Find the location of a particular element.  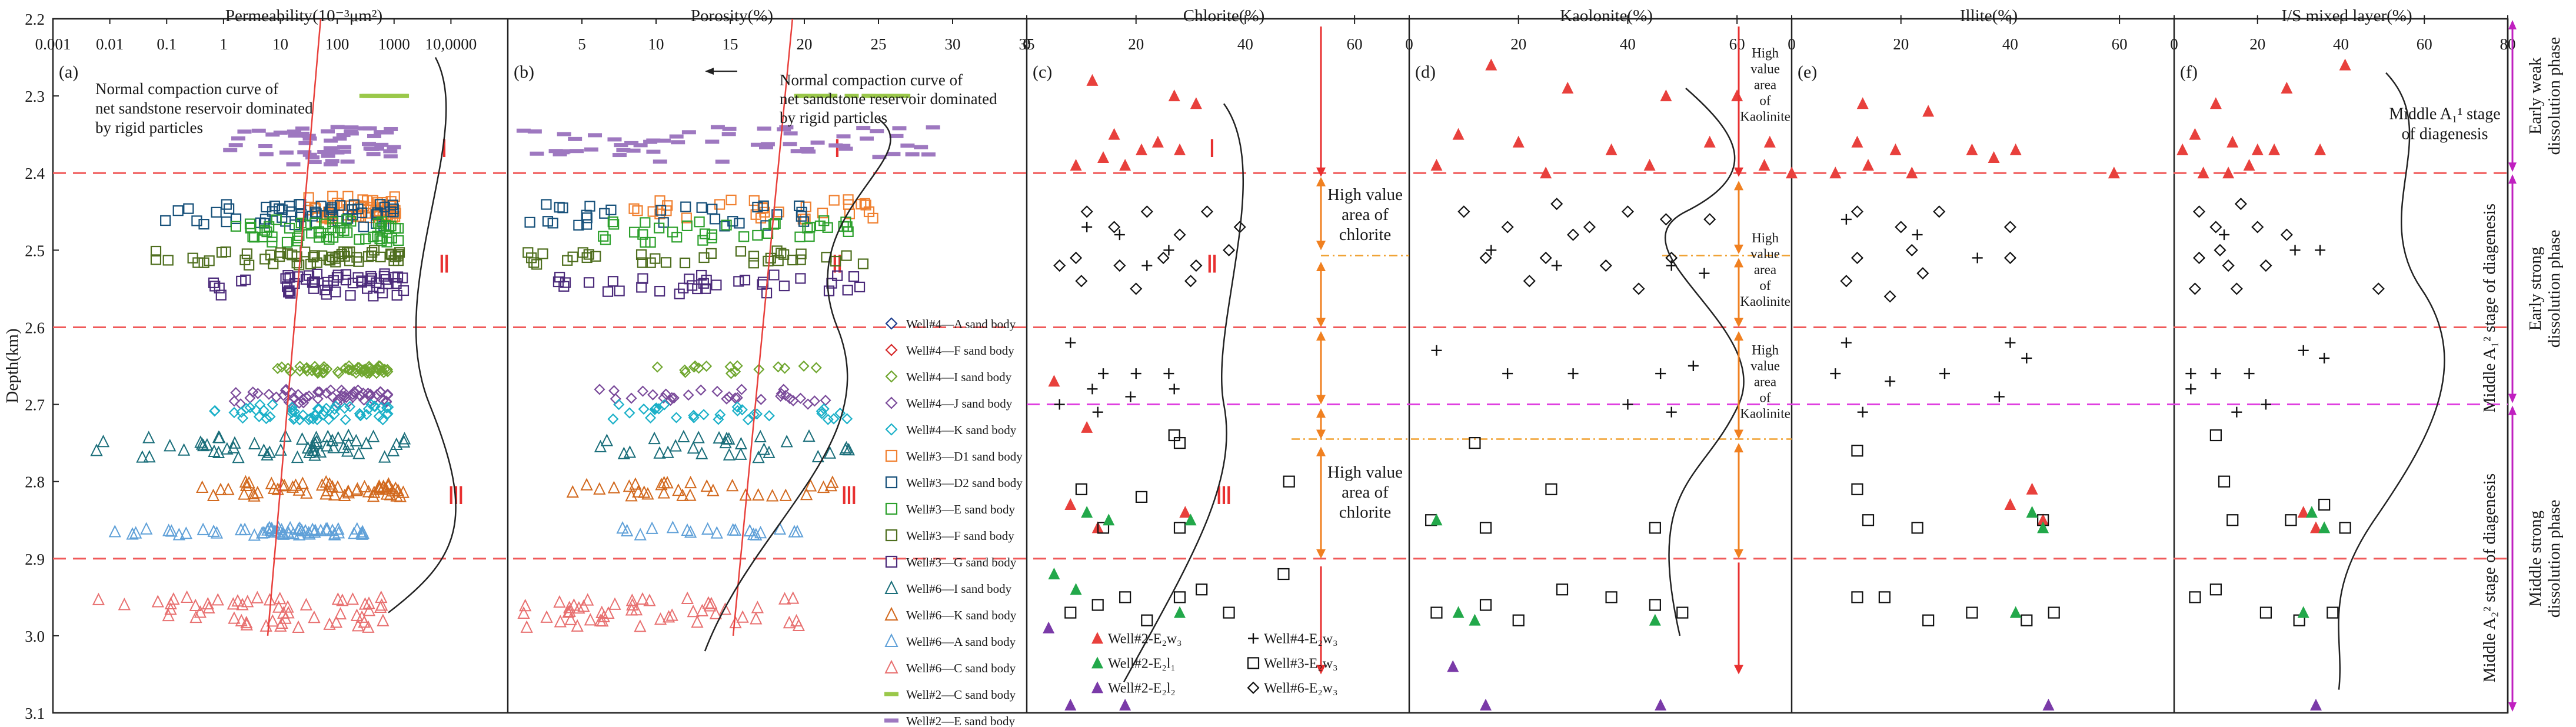

high-value-label: Kaolinite is located at coordinates (1765, 116).